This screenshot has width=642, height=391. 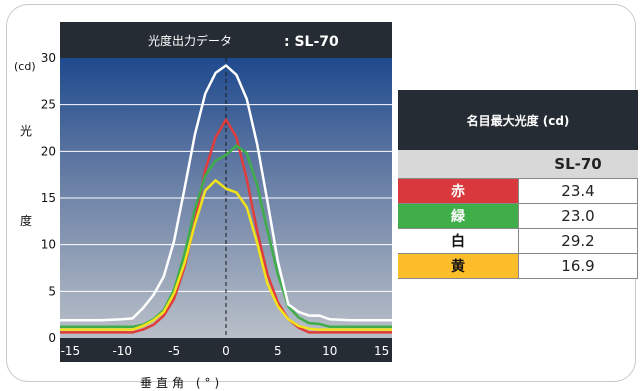 I want to click on table-rows: 赤 23.4 緑 23.0 白 29.2 黄 16.9, so click(x=518, y=228).